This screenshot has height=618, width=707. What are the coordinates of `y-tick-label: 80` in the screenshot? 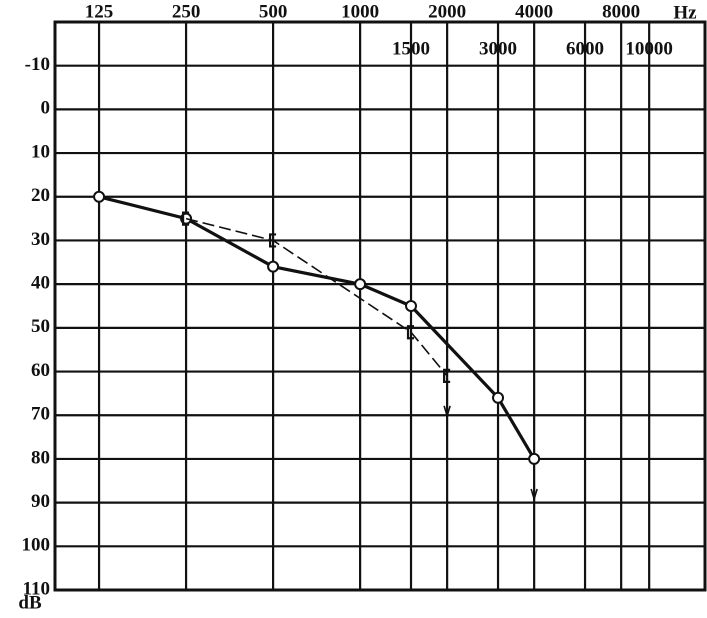 It's located at (40, 457).